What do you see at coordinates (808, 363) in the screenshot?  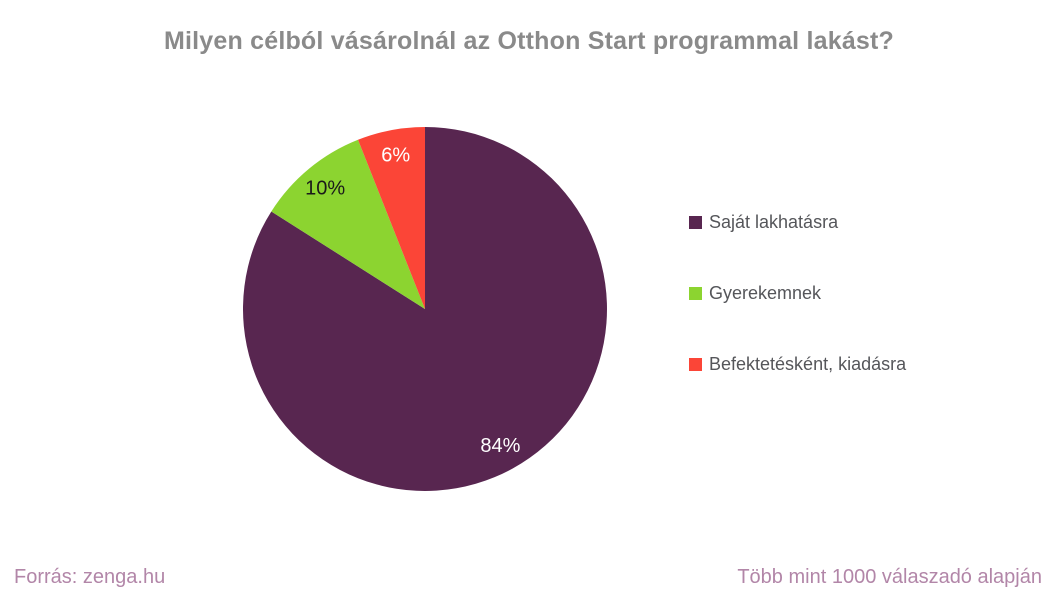 I see `legend-label: Befektetésként, kiadásra` at bounding box center [808, 363].